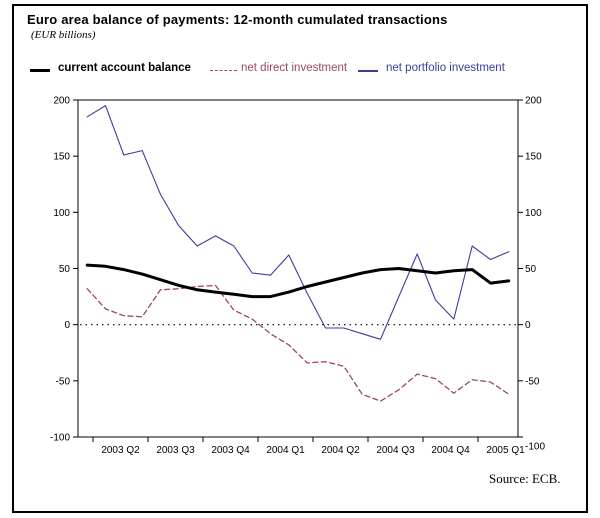  I want to click on x-tick-label: 2004 Q2, so click(340, 450).